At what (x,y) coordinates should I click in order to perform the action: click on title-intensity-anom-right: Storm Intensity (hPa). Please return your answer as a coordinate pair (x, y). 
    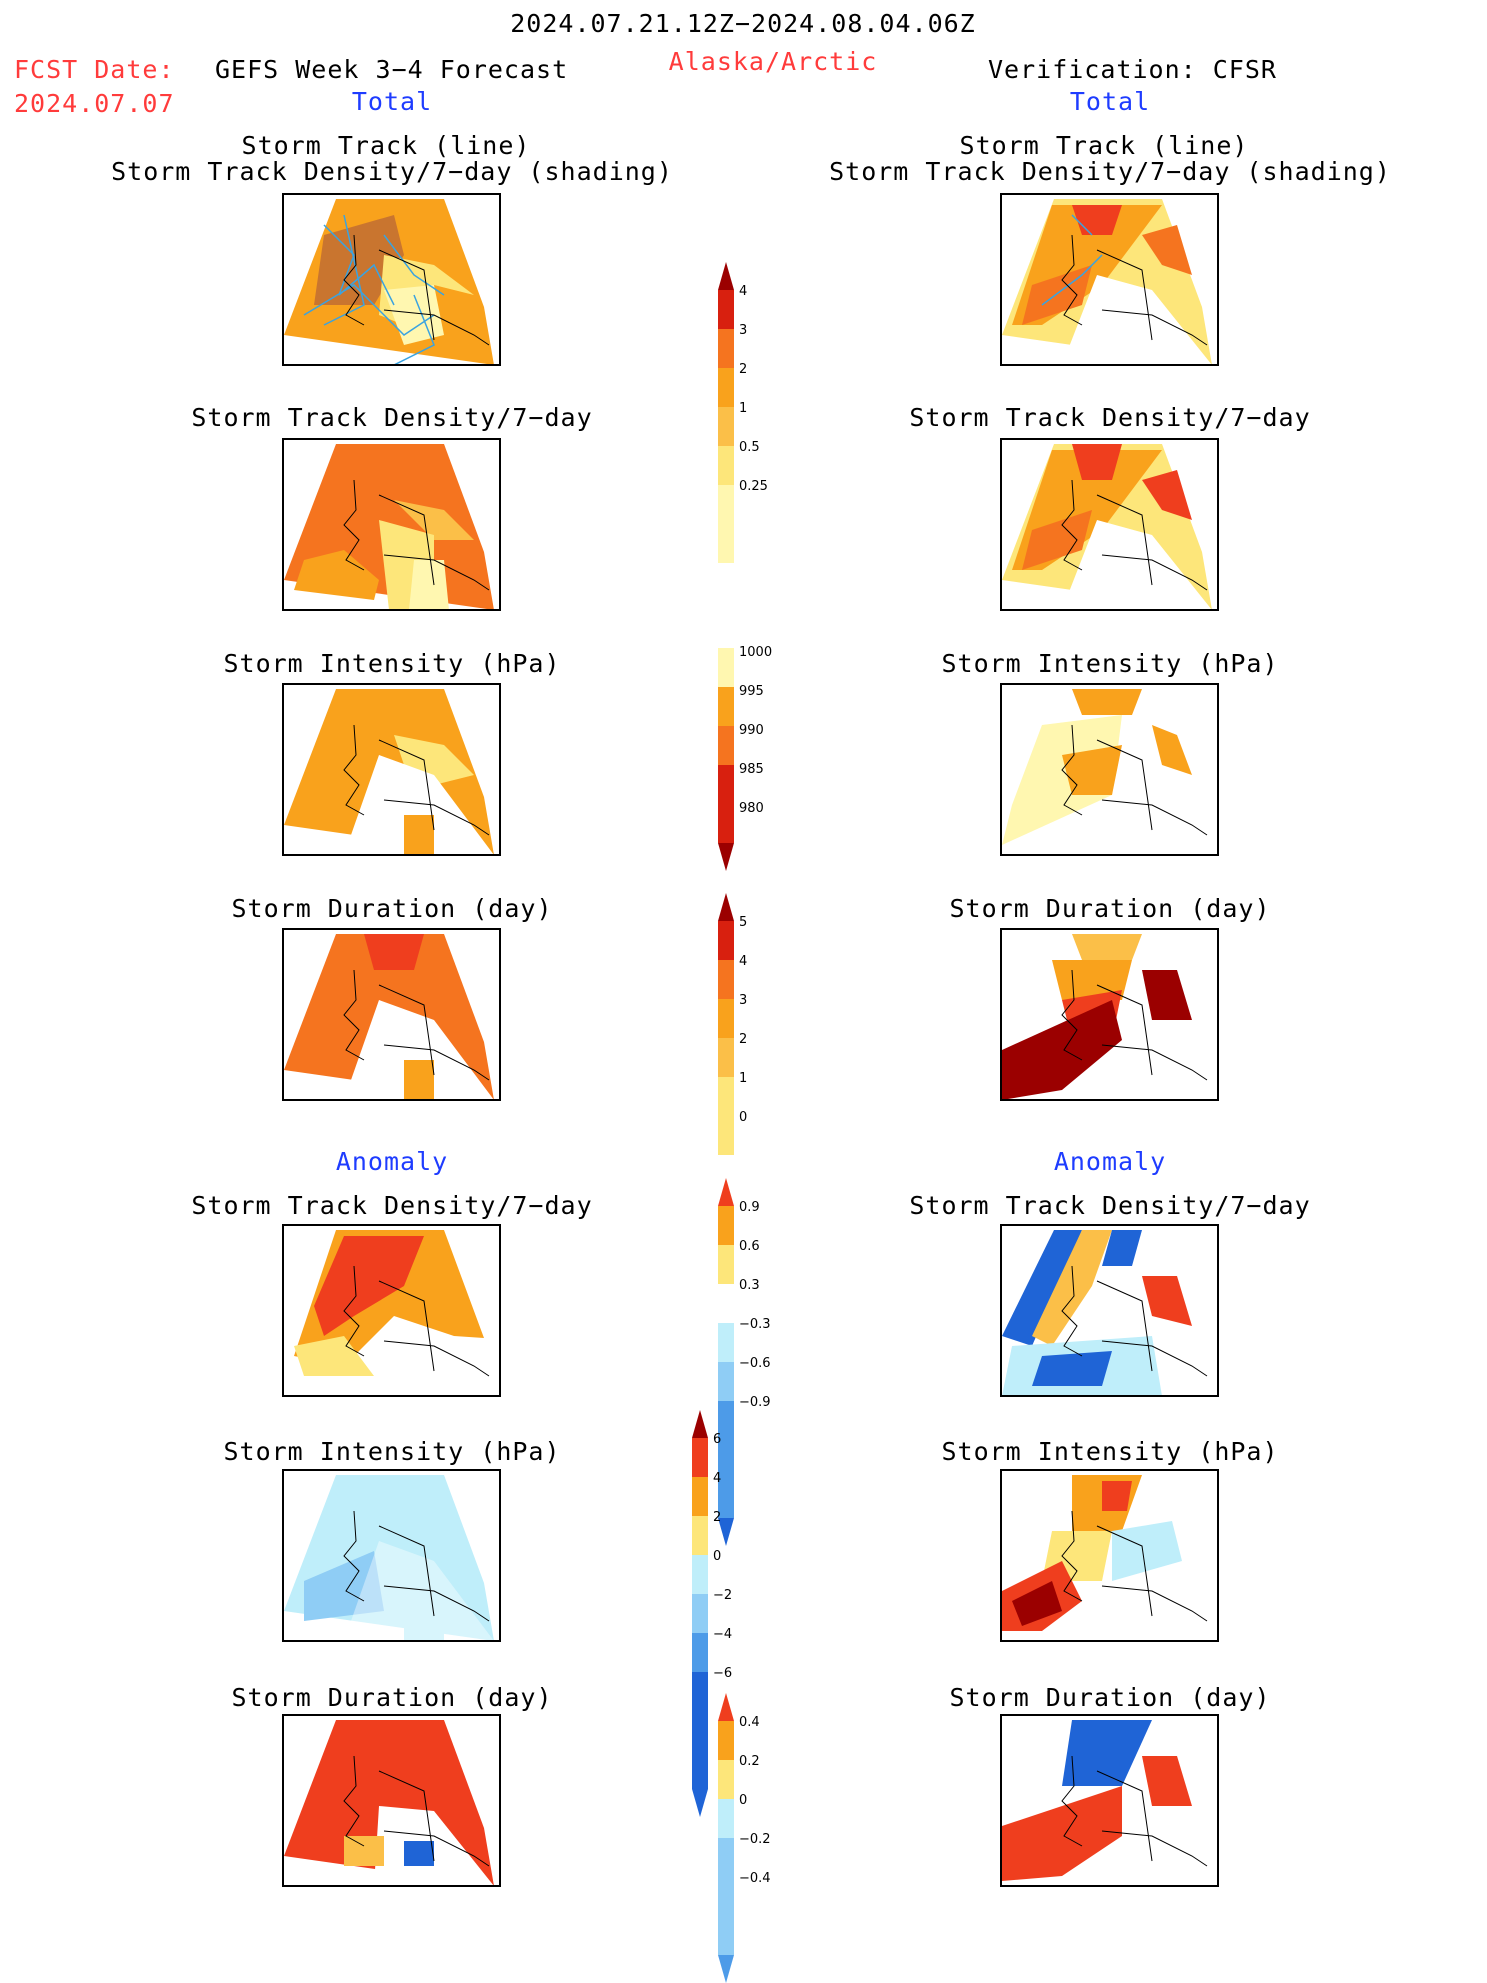
    Looking at the image, I should click on (1110, 1451).